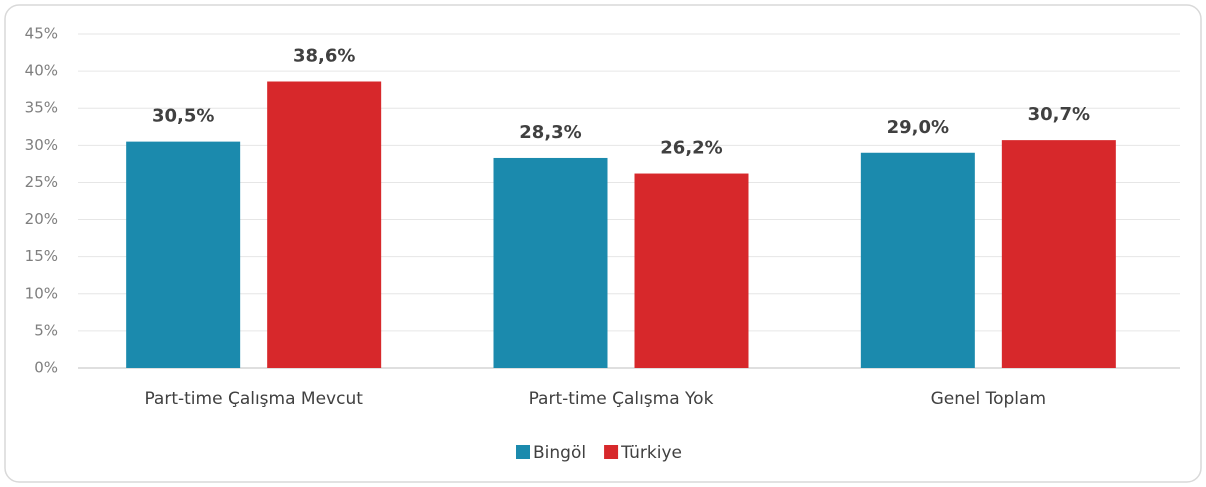 Image resolution: width=1206 pixels, height=487 pixels. Describe the element at coordinates (41, 256) in the screenshot. I see `y-tick-label: 15%` at that location.